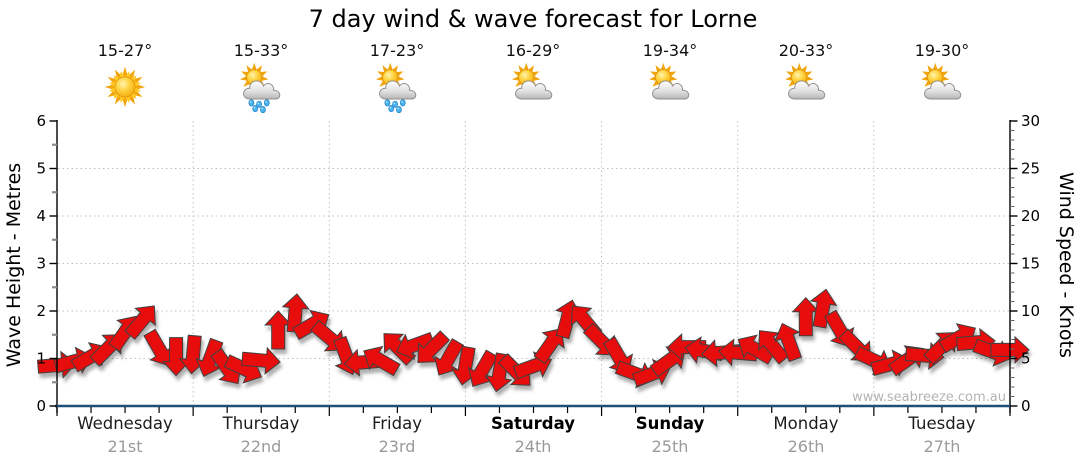 This screenshot has width=1080, height=475. Describe the element at coordinates (261, 435) in the screenshot. I see `day-label-thursday: Thursday 22nd` at that location.